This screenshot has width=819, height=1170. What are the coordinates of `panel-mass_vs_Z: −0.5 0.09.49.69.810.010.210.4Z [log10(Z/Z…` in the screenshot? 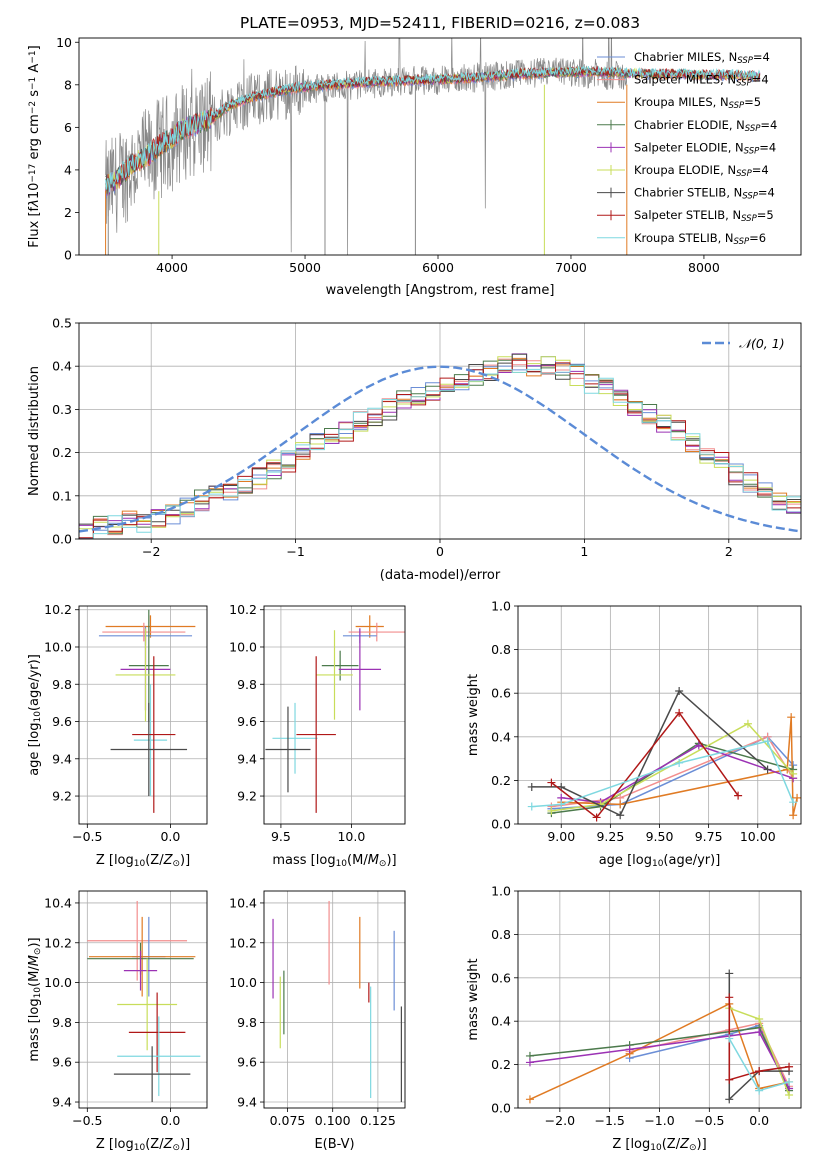 It's located at (117, 1021).